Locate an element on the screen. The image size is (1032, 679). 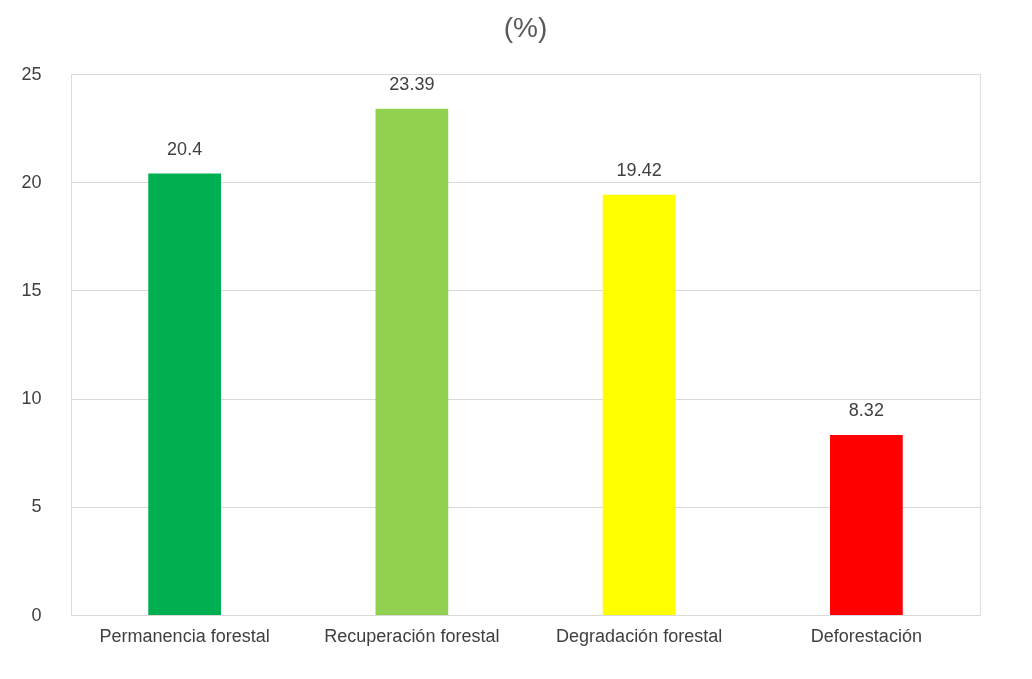
x-tick-label: Deforestación is located at coordinates (866, 635).